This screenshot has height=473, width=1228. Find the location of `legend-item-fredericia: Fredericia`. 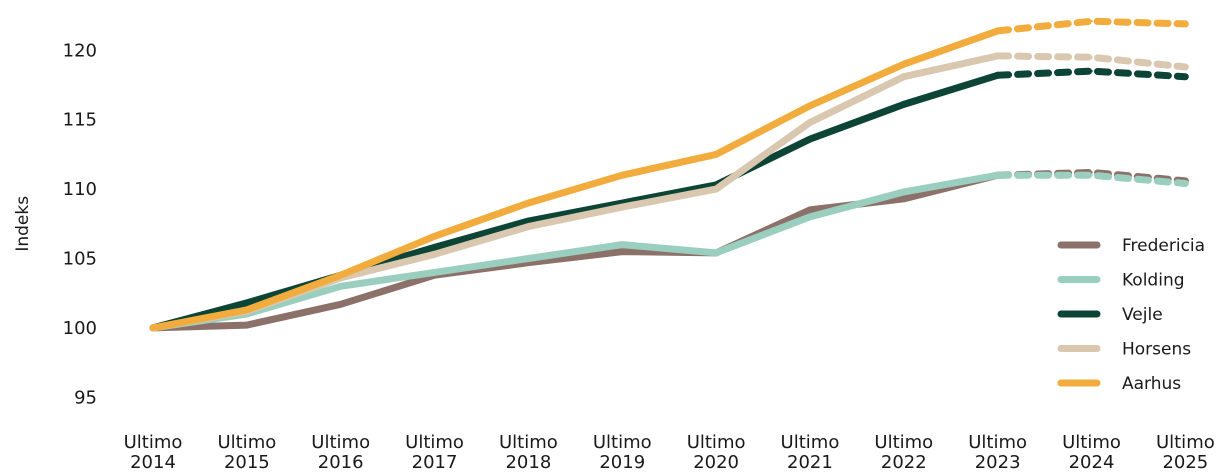

legend-item-fredericia: Fredericia is located at coordinates (1131, 246).